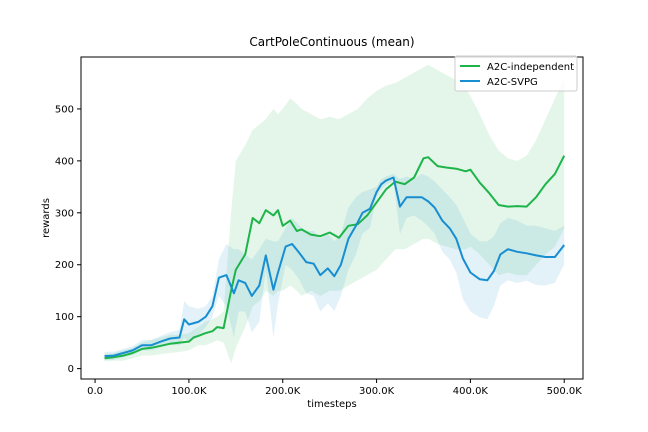 The height and width of the screenshot is (432, 648). Describe the element at coordinates (68, 239) in the screenshot. I see `y-axis: 0 100 200 300 400 500` at that location.